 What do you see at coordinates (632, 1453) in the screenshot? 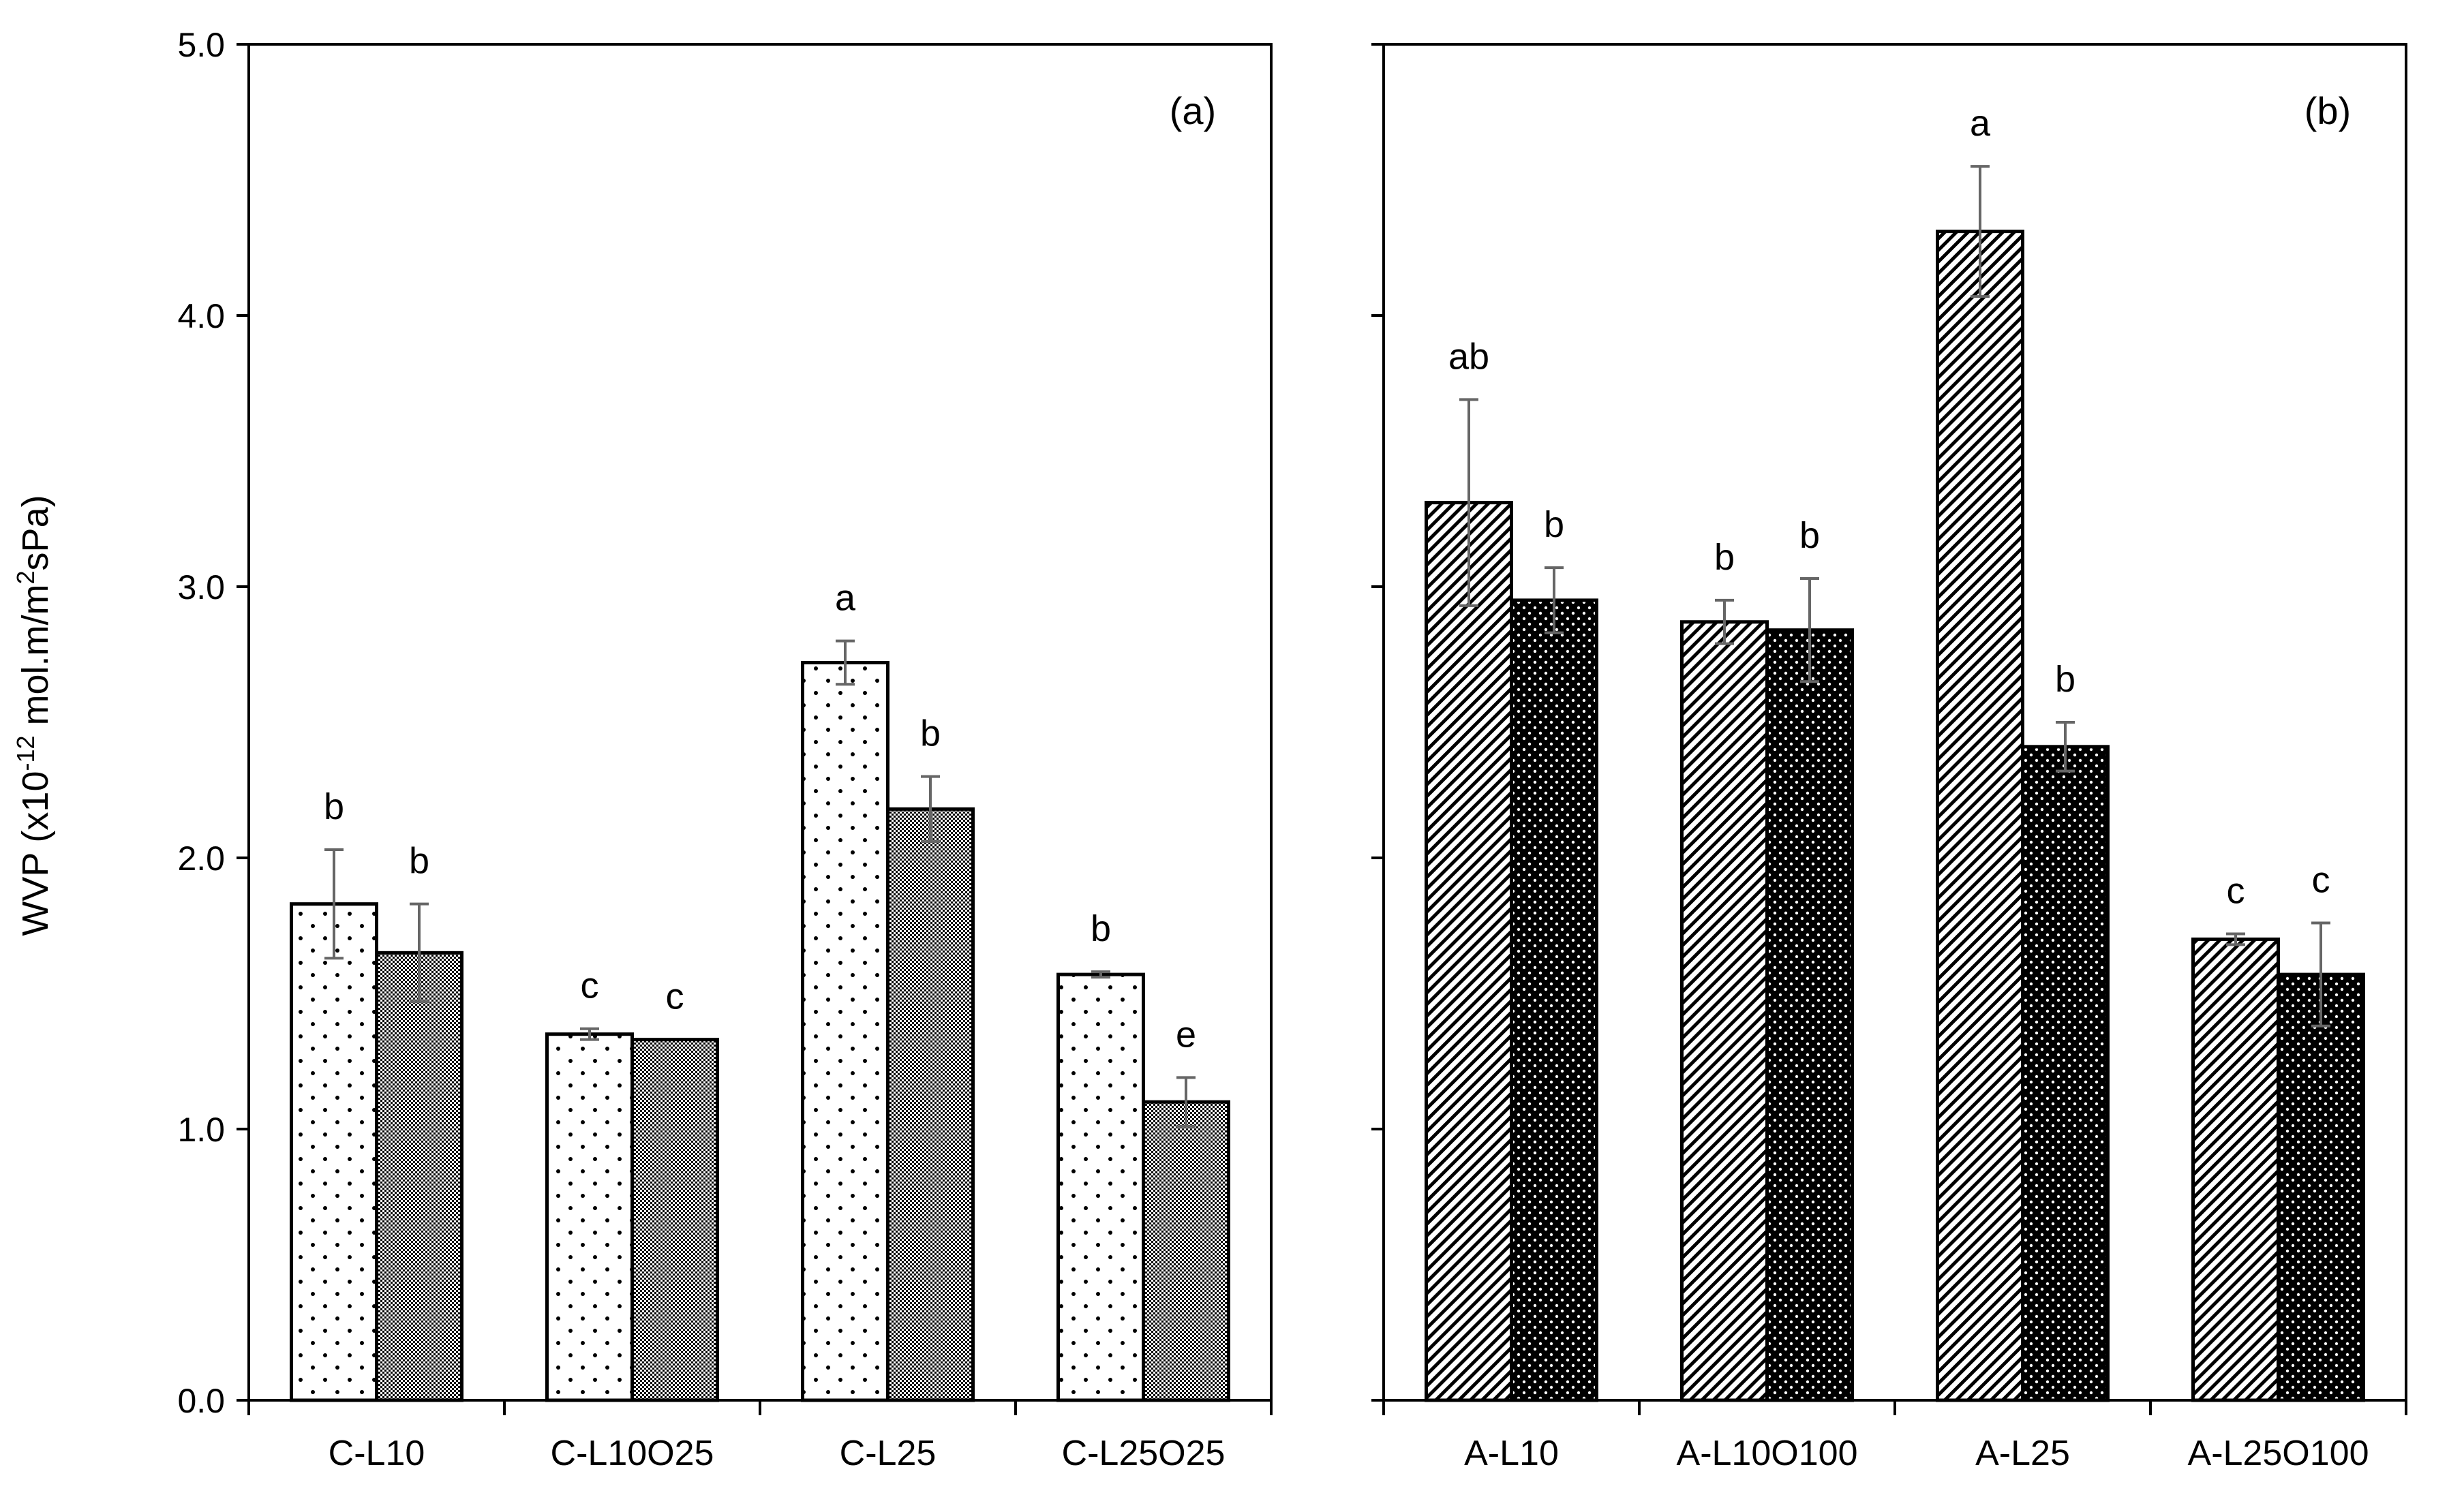
I see `panel-a-category-label: C-L10O25` at bounding box center [632, 1453].